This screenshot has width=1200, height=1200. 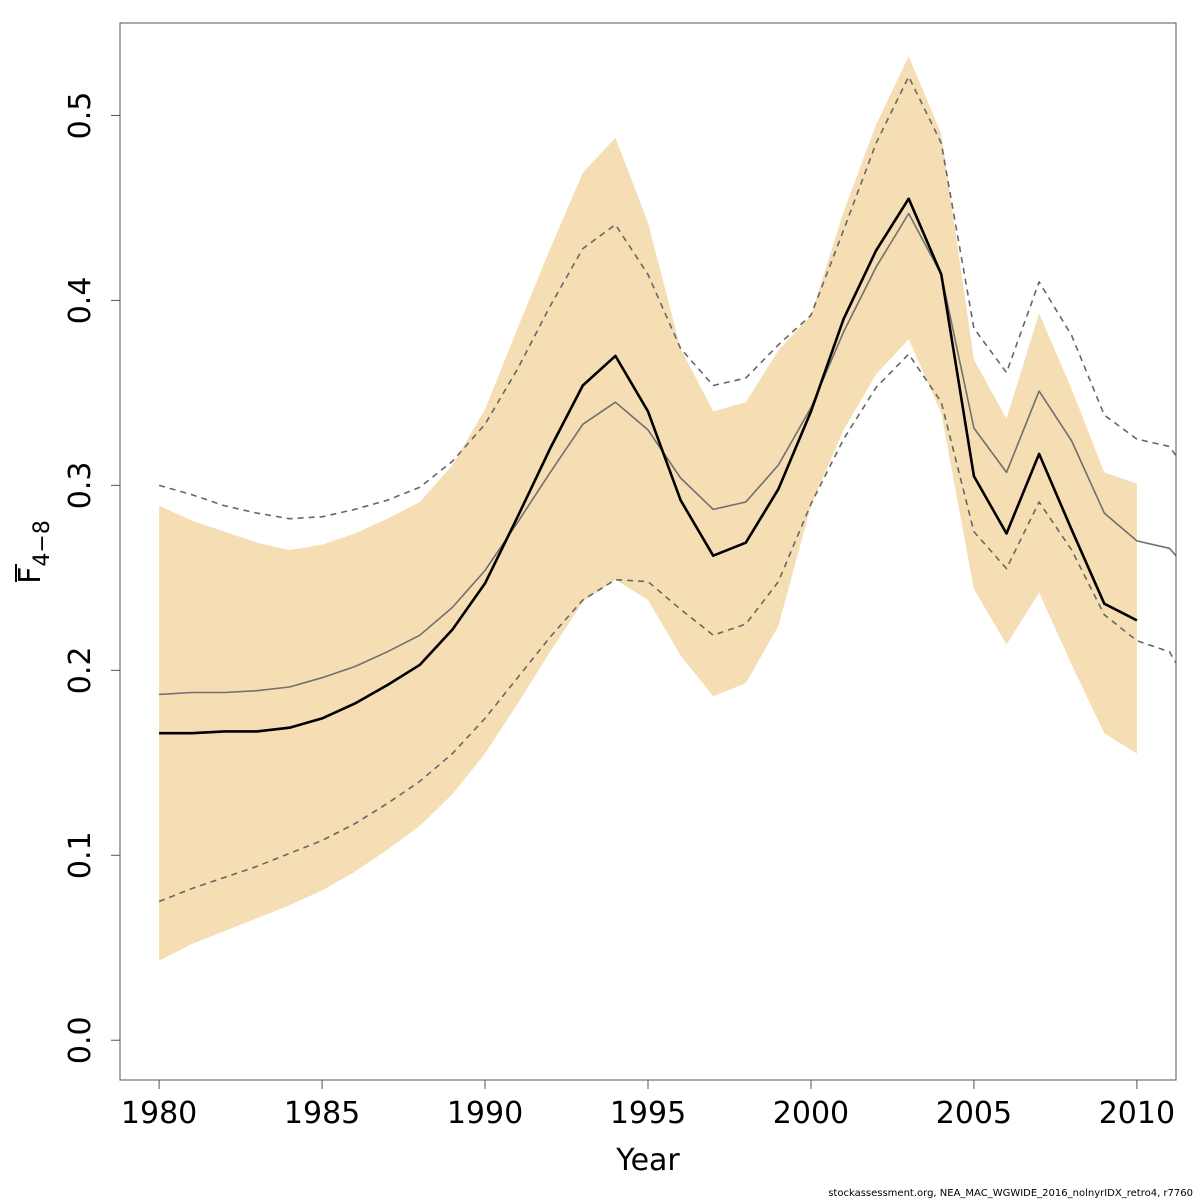 I want to click on y-tick-label: 0.5, so click(x=80, y=116).